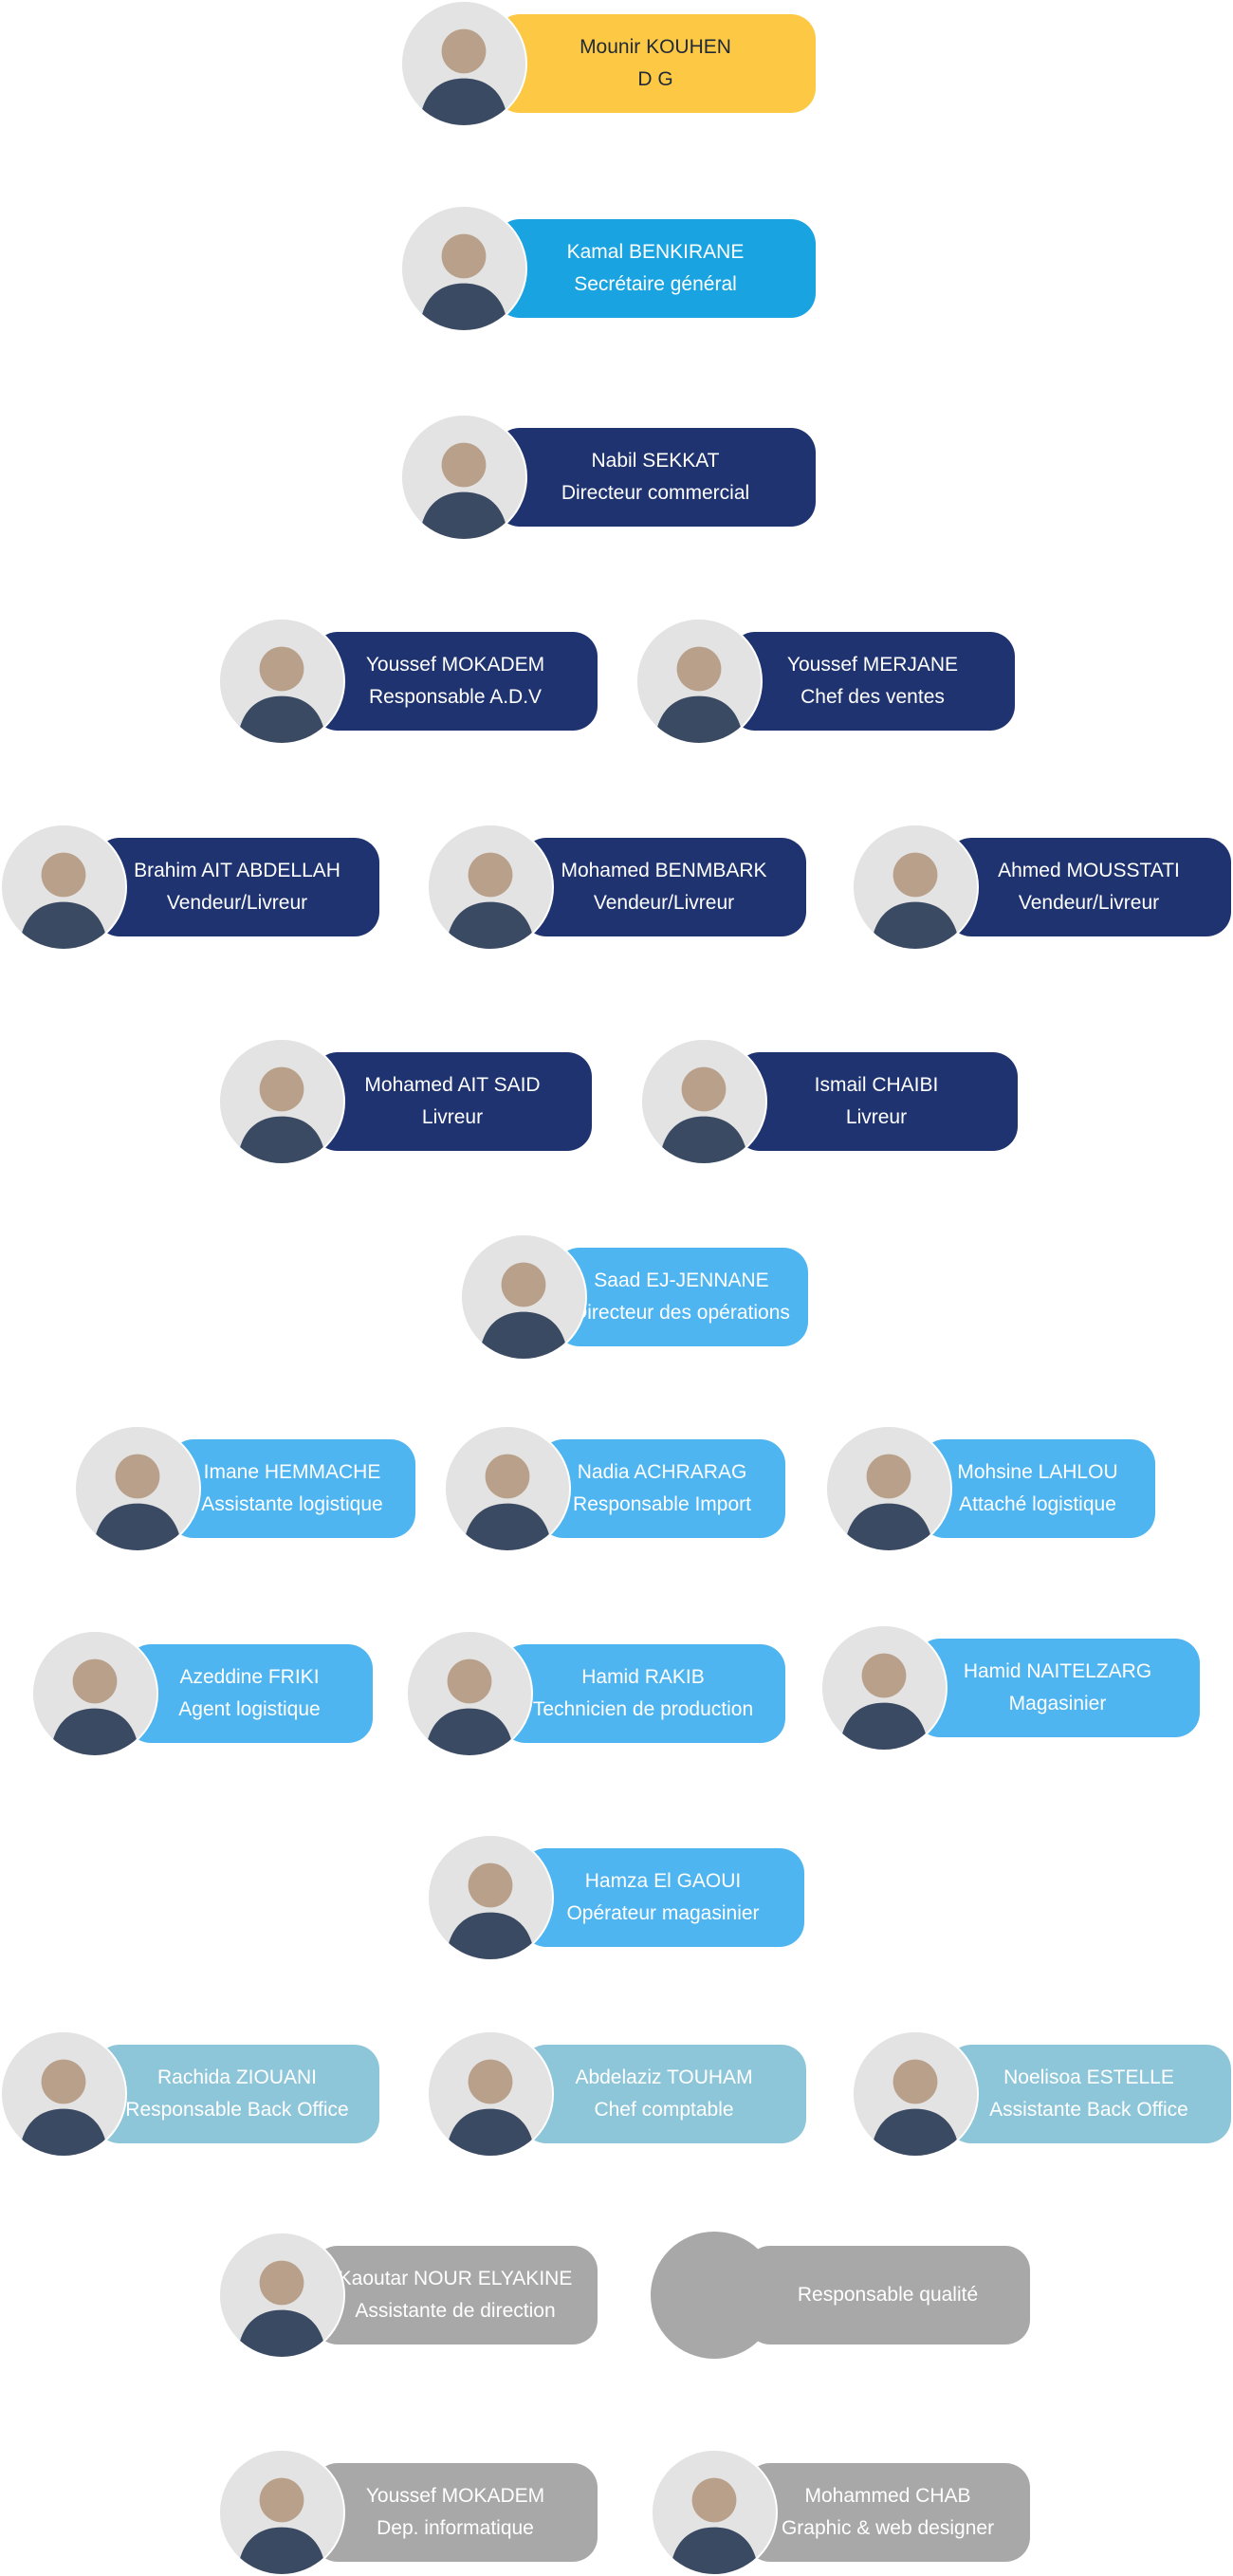 The image size is (1233, 2576). What do you see at coordinates (616, 2094) in the screenshot?
I see `org-card-chief-accountant: Abdelaziz TOUHAM Chef comptable` at bounding box center [616, 2094].